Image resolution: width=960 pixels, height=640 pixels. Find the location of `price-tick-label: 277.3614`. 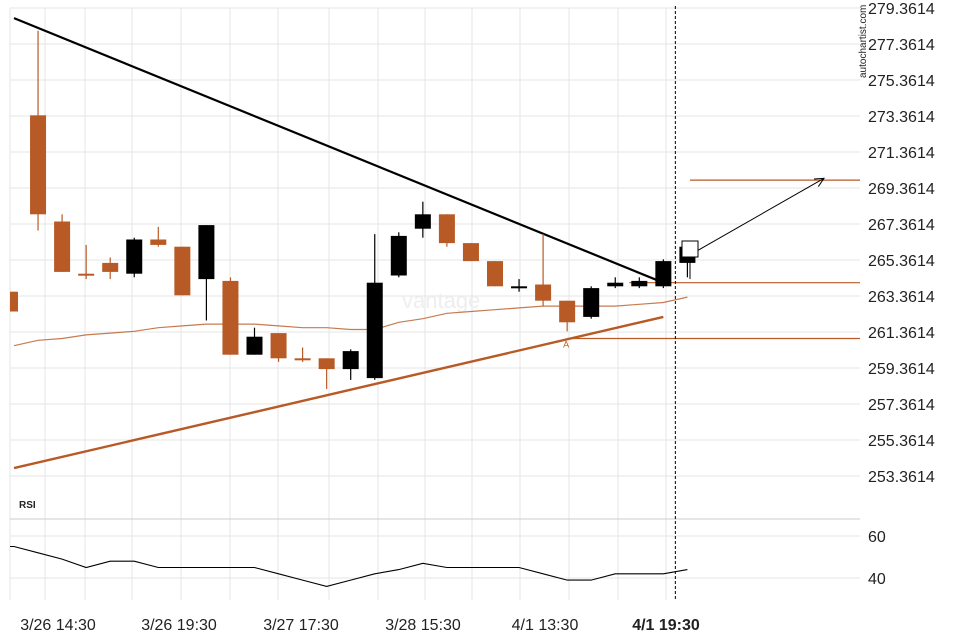

price-tick-label: 277.3614 is located at coordinates (901, 45).